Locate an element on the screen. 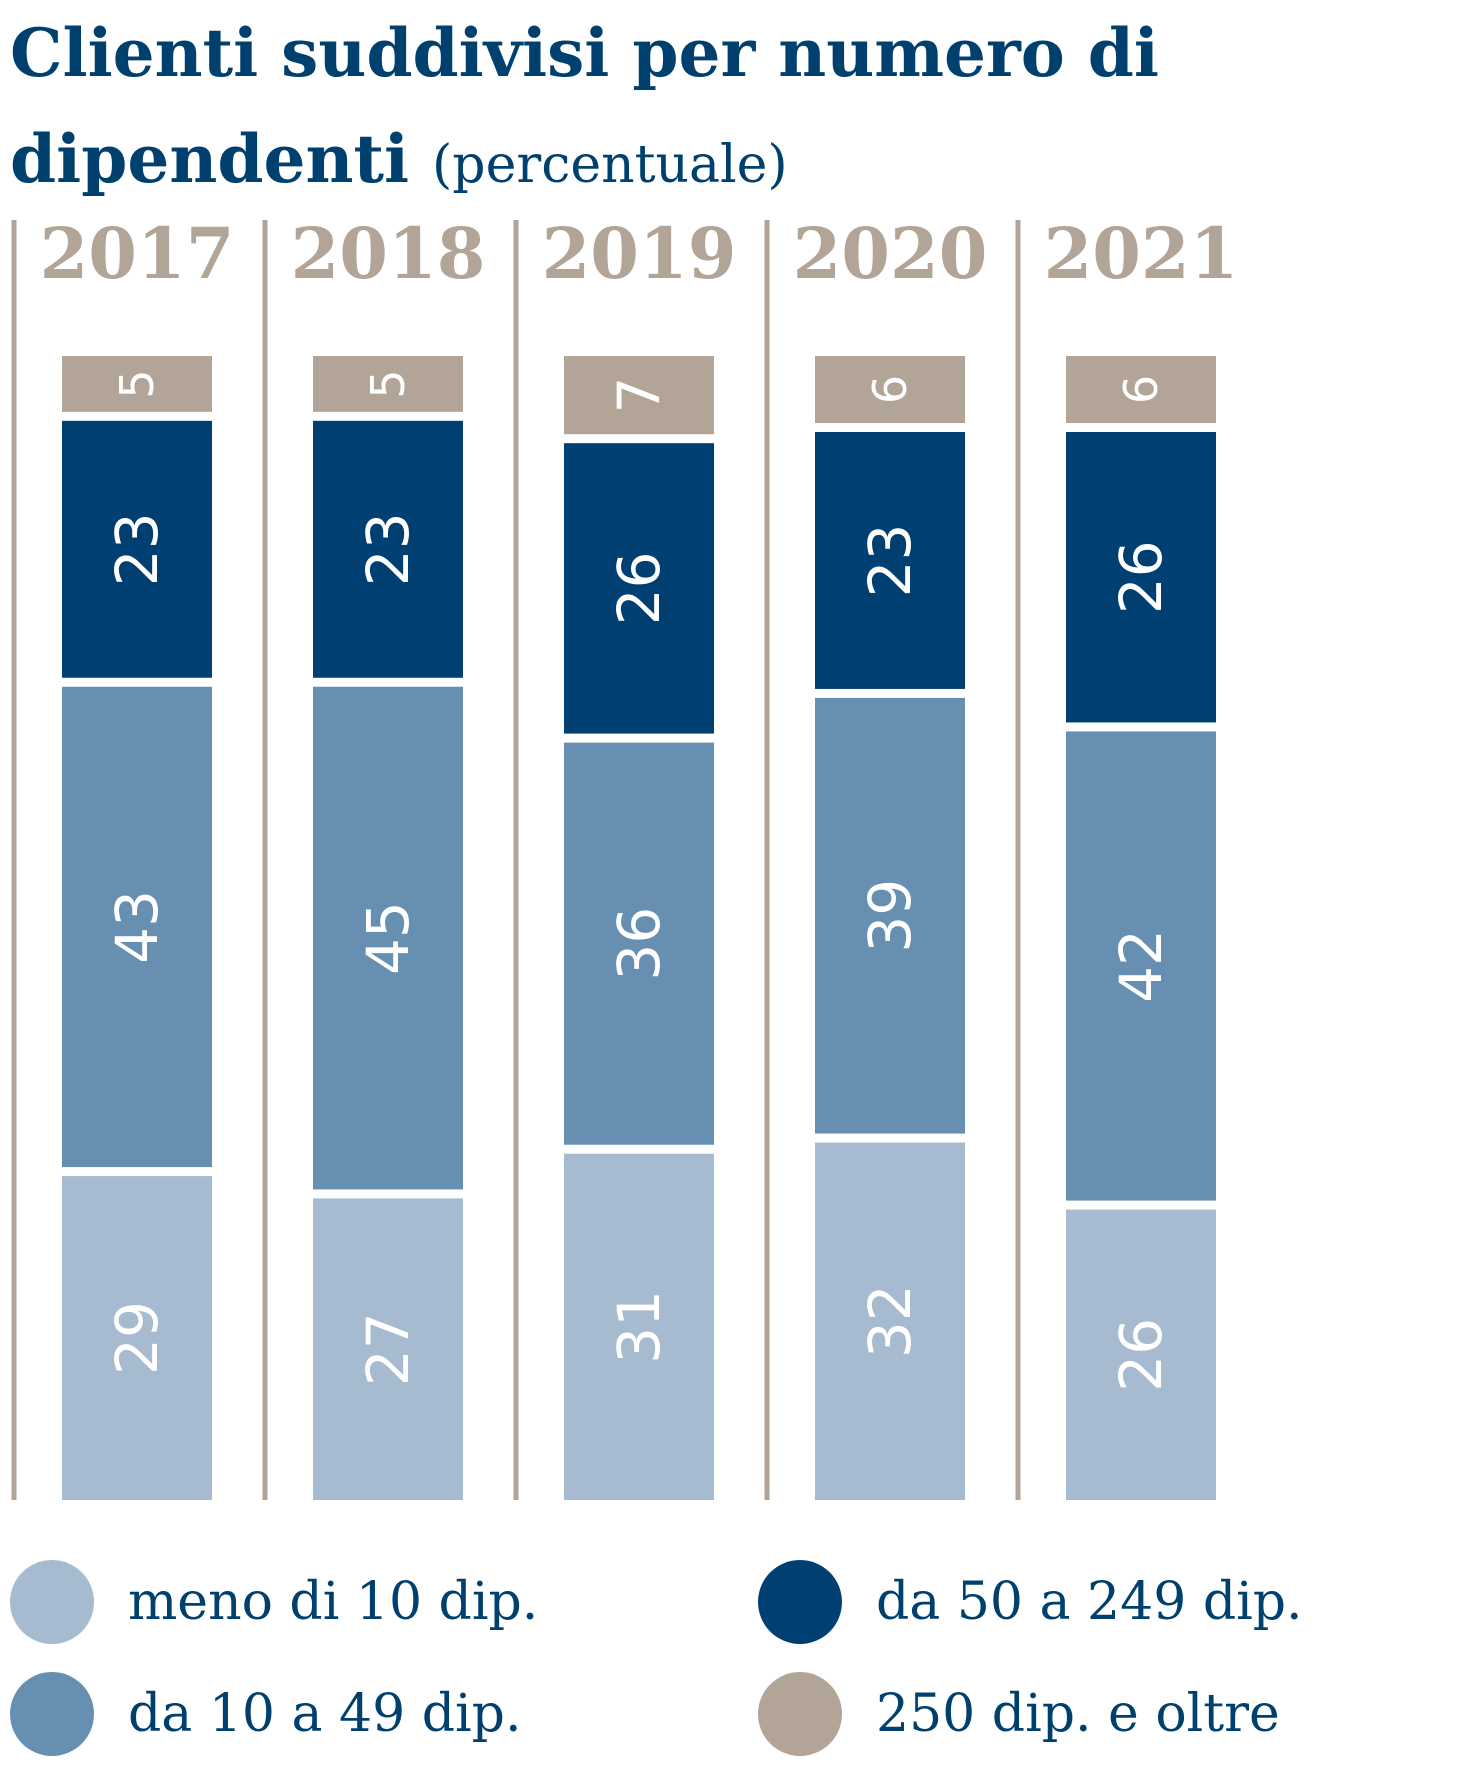 This screenshot has height=1790, width=1480. bar-segment-2018-s3 is located at coordinates (388, 384).